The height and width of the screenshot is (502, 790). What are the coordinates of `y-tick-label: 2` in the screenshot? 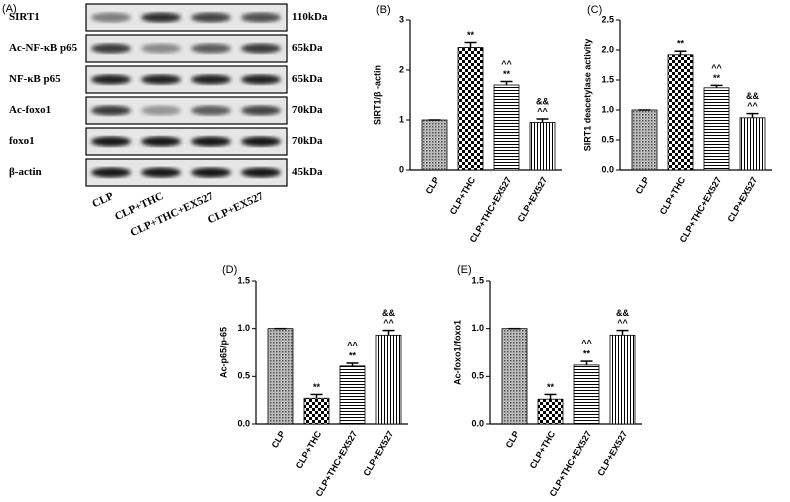 It's located at (401, 69).